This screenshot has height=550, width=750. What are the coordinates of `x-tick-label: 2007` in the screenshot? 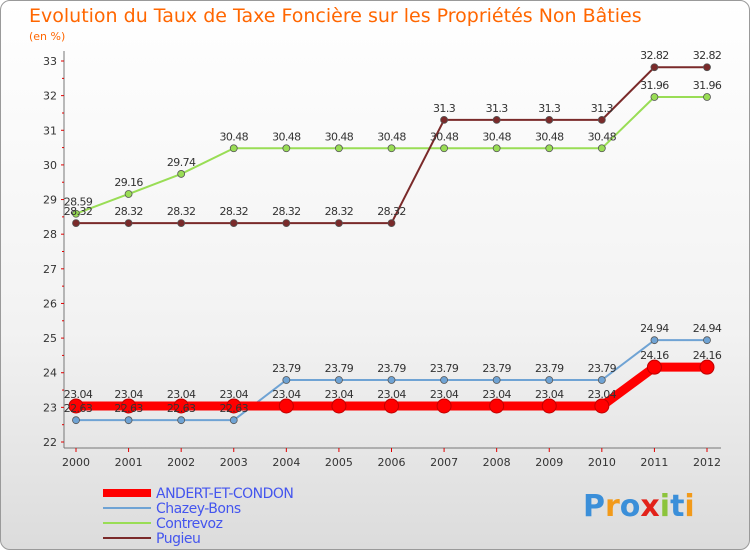 It's located at (444, 462).